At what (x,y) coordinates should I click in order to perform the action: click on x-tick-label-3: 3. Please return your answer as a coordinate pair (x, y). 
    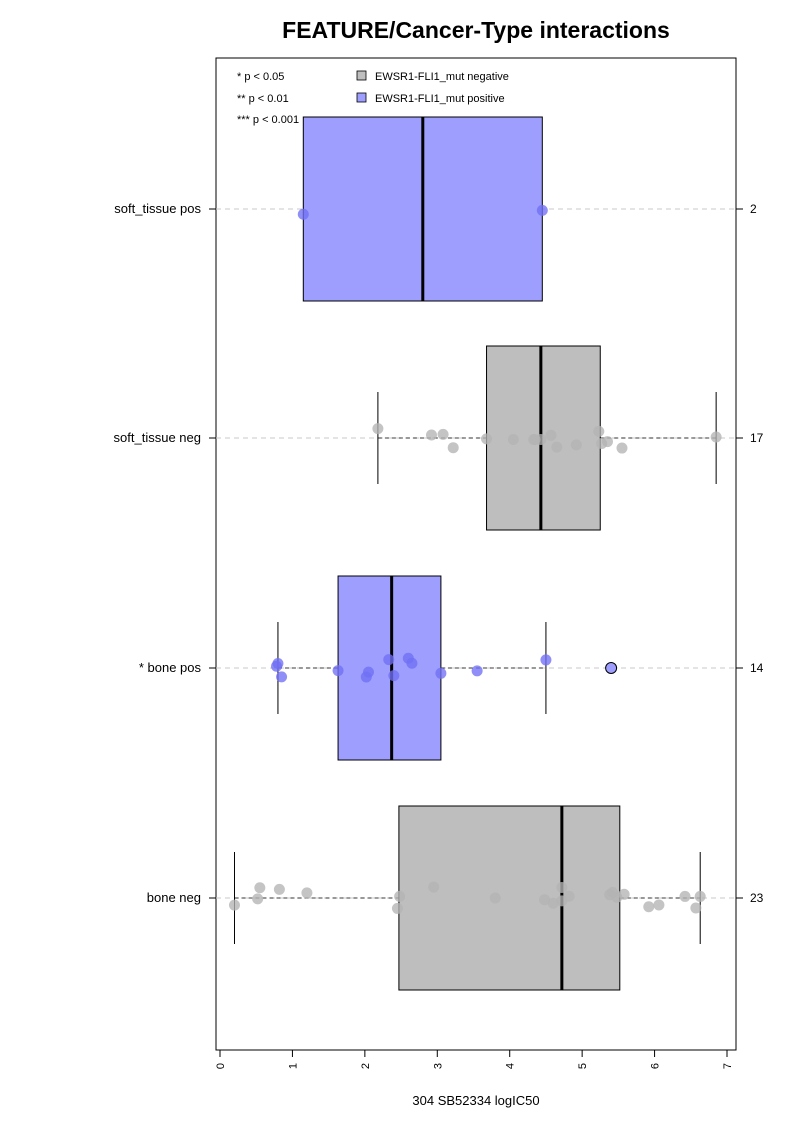
    Looking at the image, I should click on (438, 1066).